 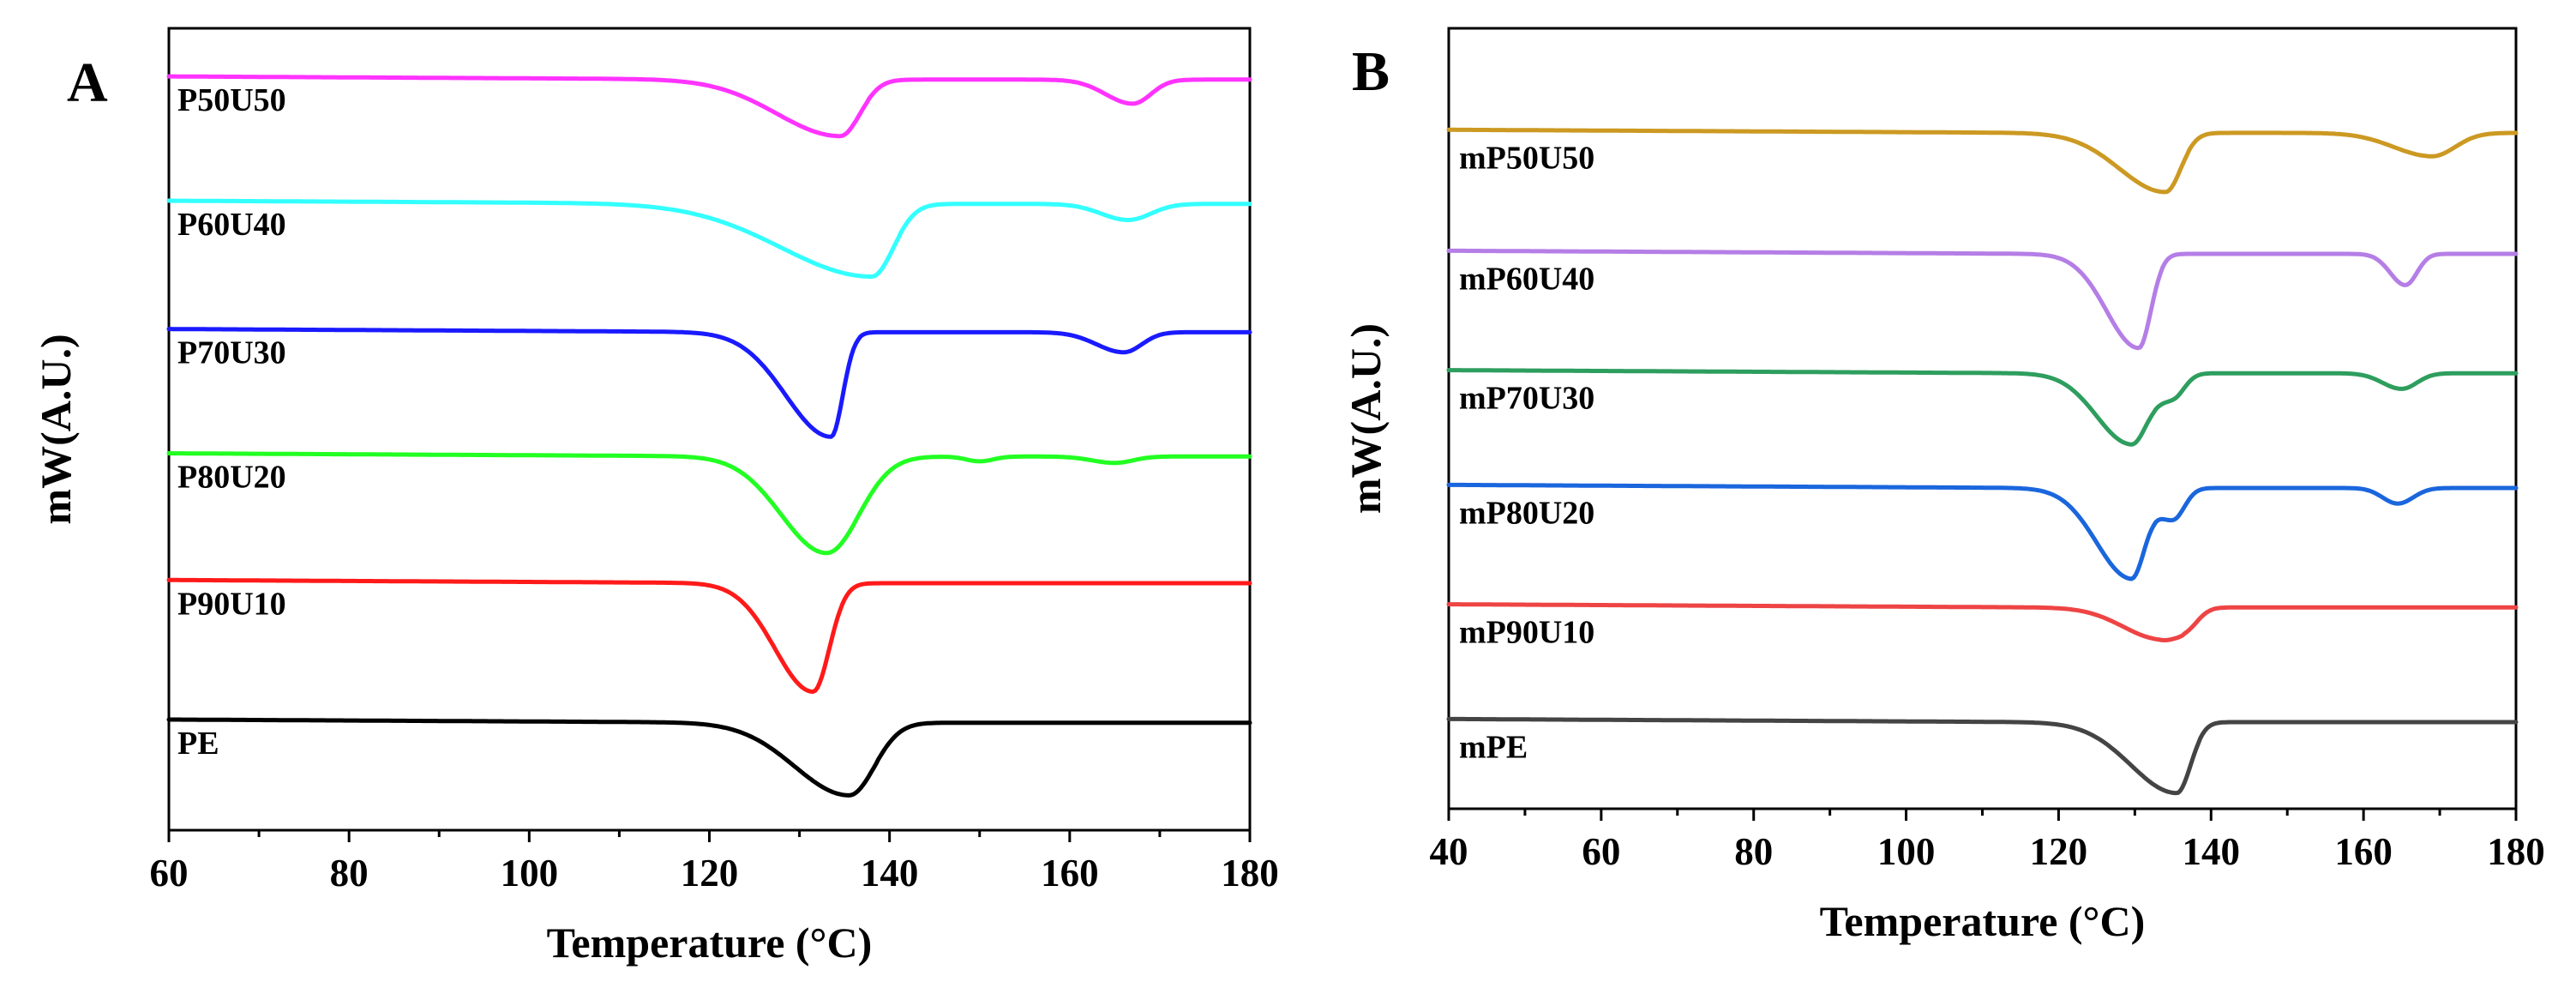 I want to click on series-line-p60u40, so click(x=709, y=239).